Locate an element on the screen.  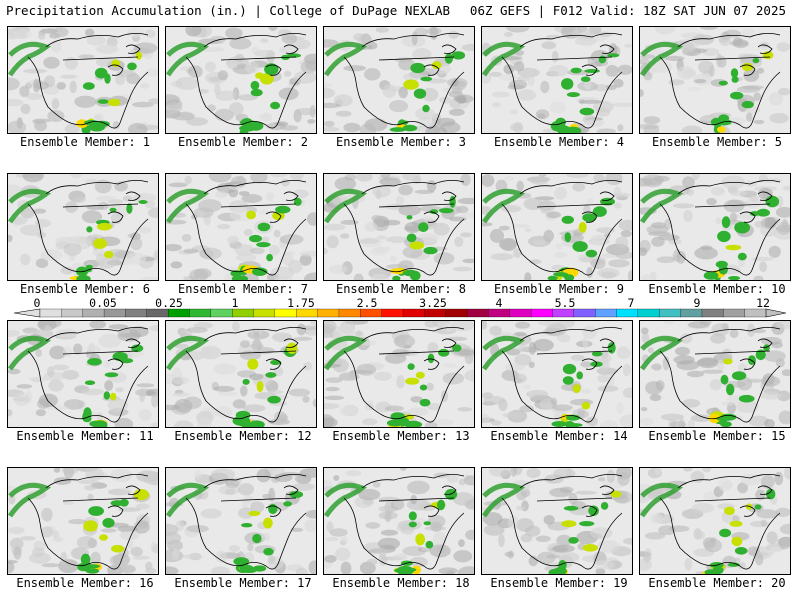
ensemble-panel: Ensemble Member: 20 is located at coordinates (715, 535).